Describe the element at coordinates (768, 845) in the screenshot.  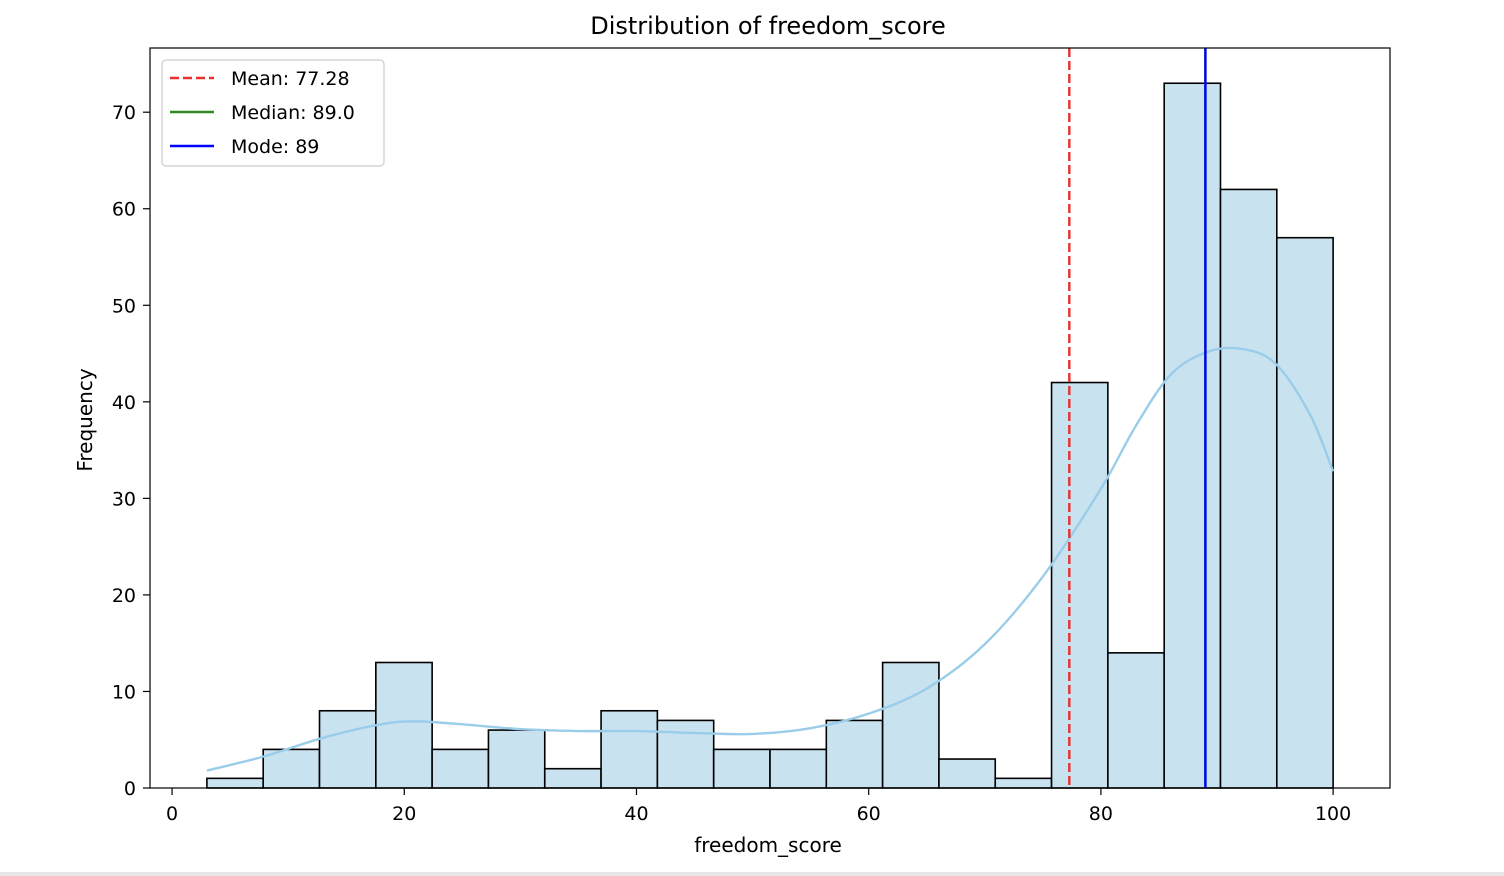
I see `x-axis-label: freedom_score` at that location.